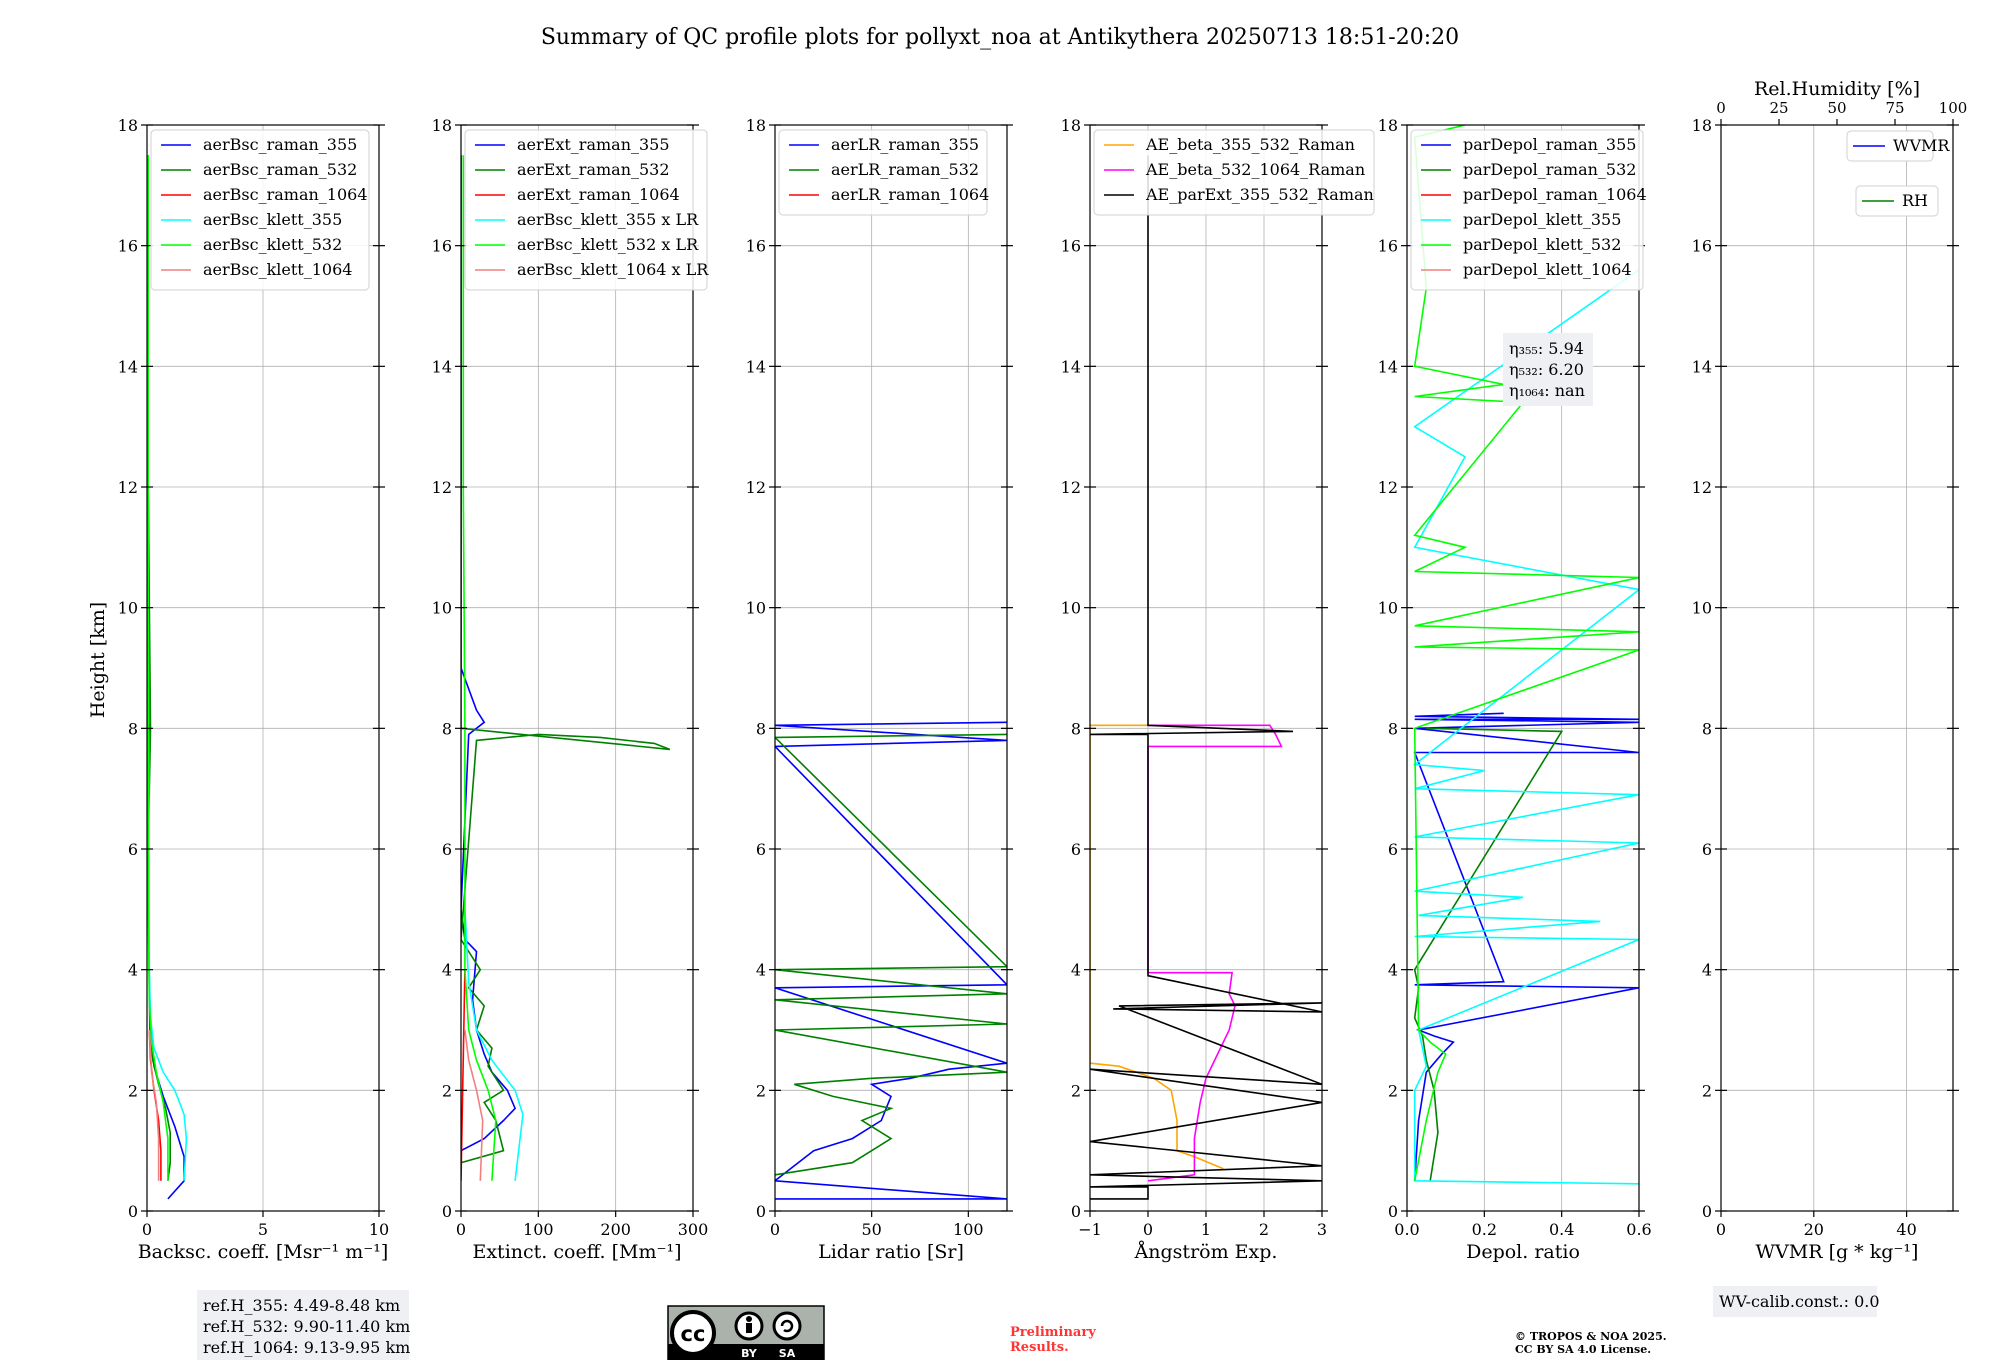  Describe the element at coordinates (1148, 1229) in the screenshot. I see `angstrom-xtick-label: 0` at that location.